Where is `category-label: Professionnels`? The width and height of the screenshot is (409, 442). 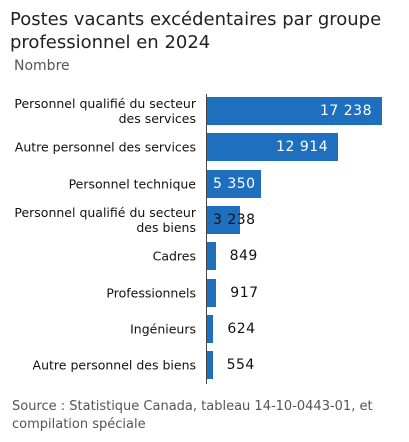 category-label: Professionnels is located at coordinates (151, 292).